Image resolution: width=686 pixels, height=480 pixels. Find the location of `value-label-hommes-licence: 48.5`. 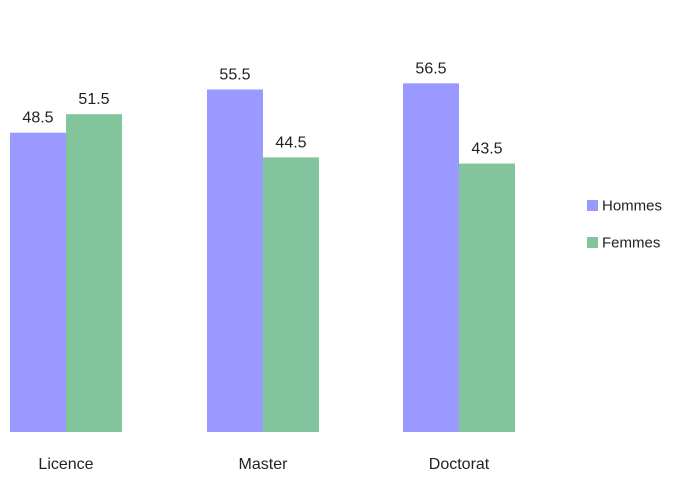

value-label-hommes-licence: 48.5 is located at coordinates (37, 118).